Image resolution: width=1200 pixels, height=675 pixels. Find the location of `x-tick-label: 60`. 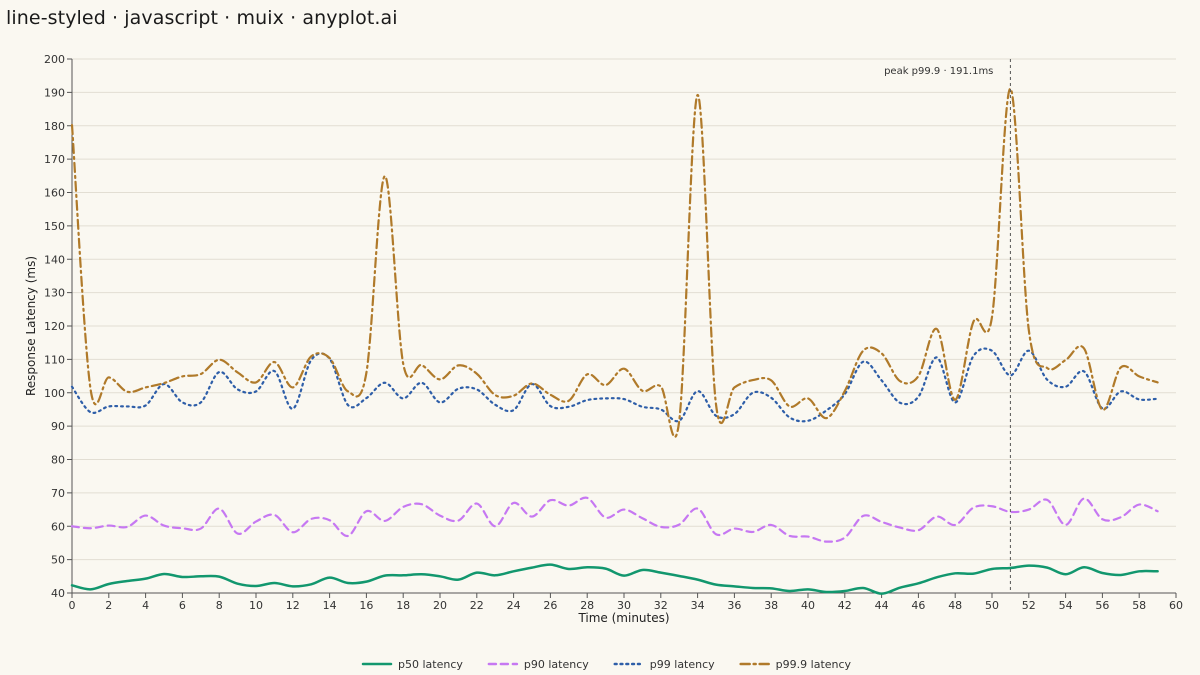

x-tick-label: 60 is located at coordinates (1176, 605).